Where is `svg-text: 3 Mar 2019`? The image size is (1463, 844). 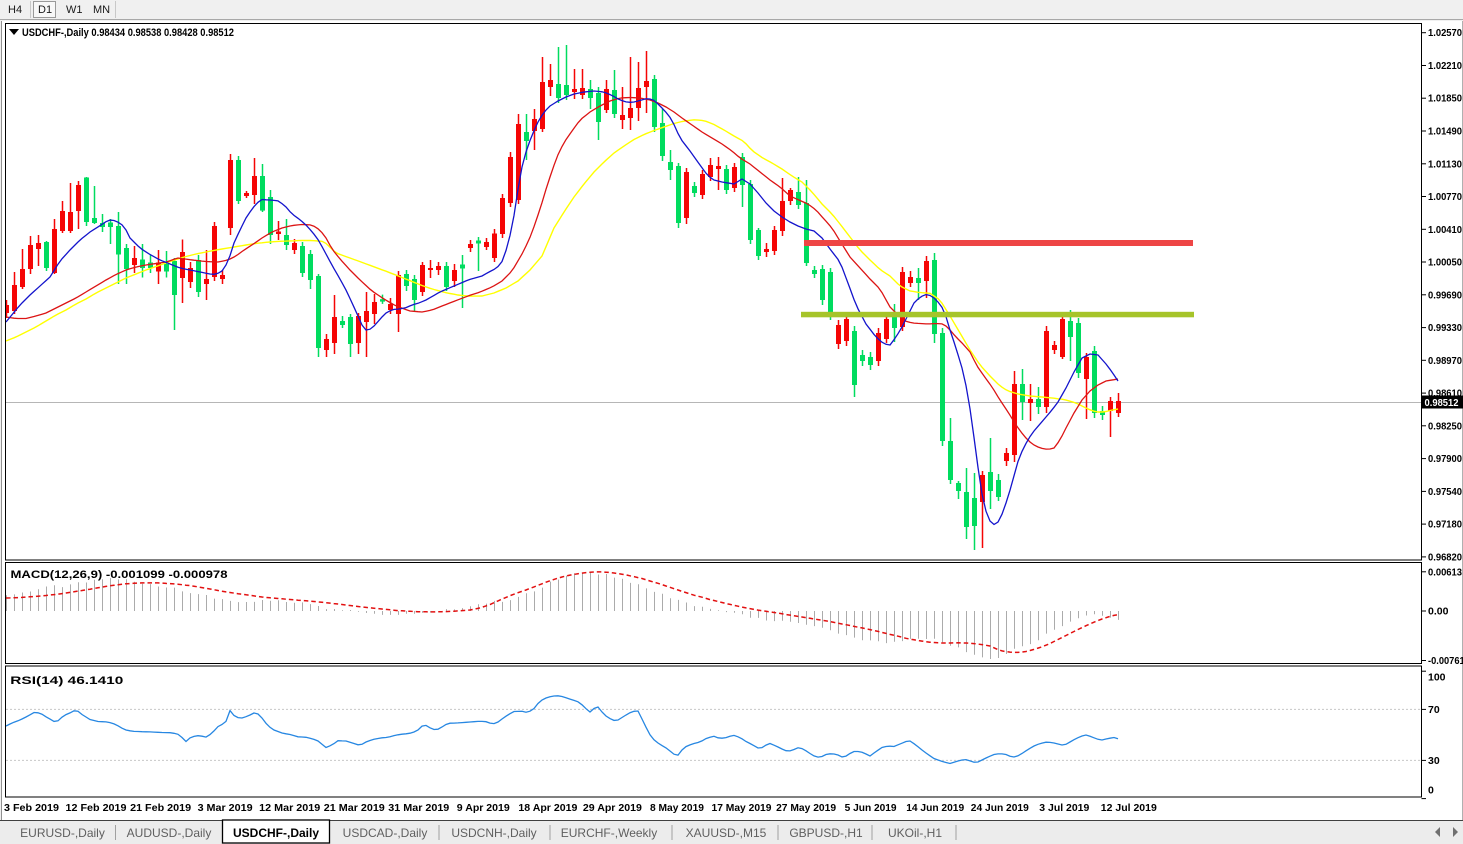 svg-text: 3 Mar 2019 is located at coordinates (225, 808).